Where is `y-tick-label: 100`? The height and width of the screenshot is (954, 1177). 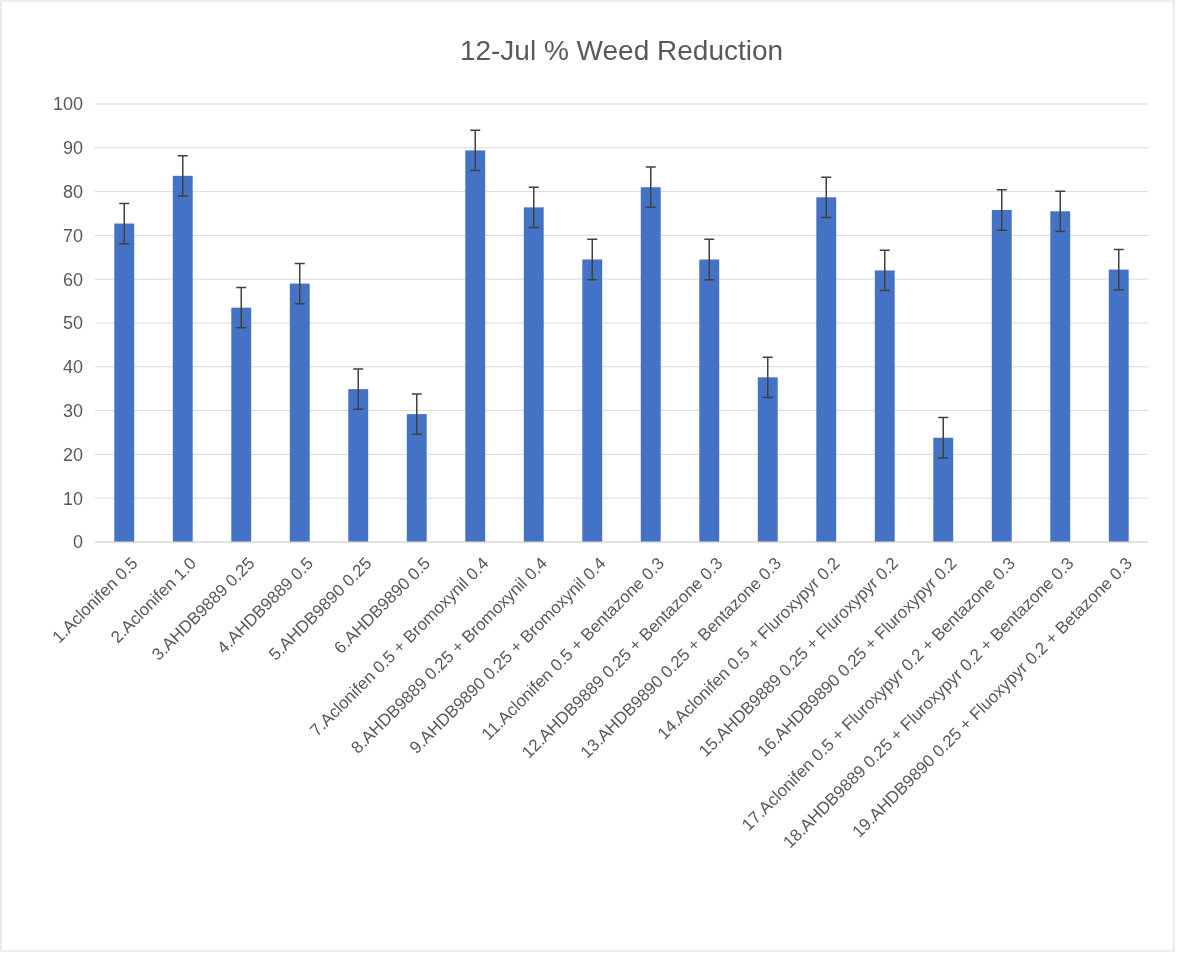 y-tick-label: 100 is located at coordinates (67, 104).